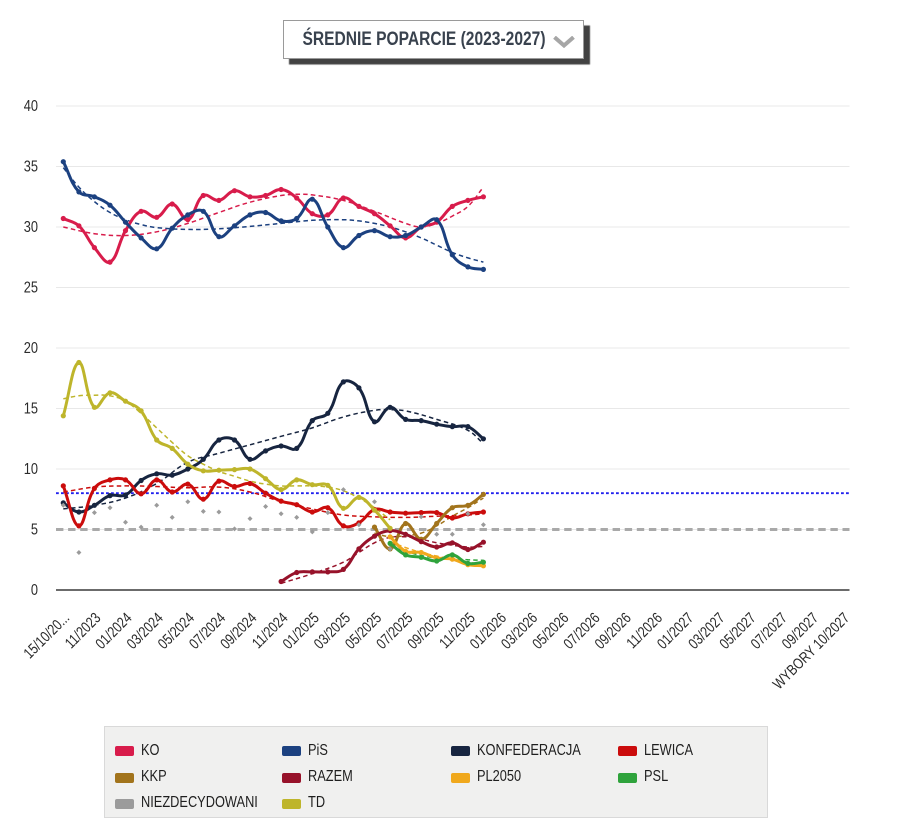  What do you see at coordinates (31, 107) in the screenshot?
I see `svg-text: 40` at bounding box center [31, 107].